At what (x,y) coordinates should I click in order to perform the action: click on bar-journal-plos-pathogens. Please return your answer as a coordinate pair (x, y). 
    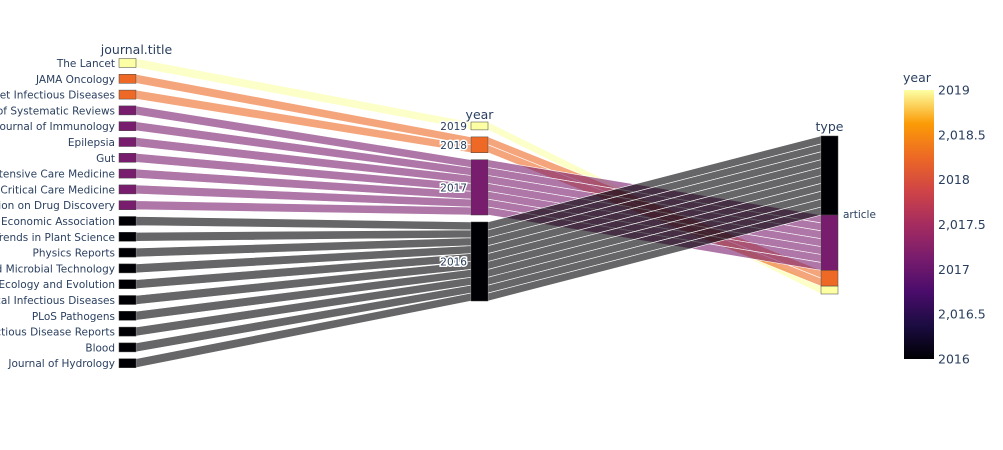
    Looking at the image, I should click on (127, 316).